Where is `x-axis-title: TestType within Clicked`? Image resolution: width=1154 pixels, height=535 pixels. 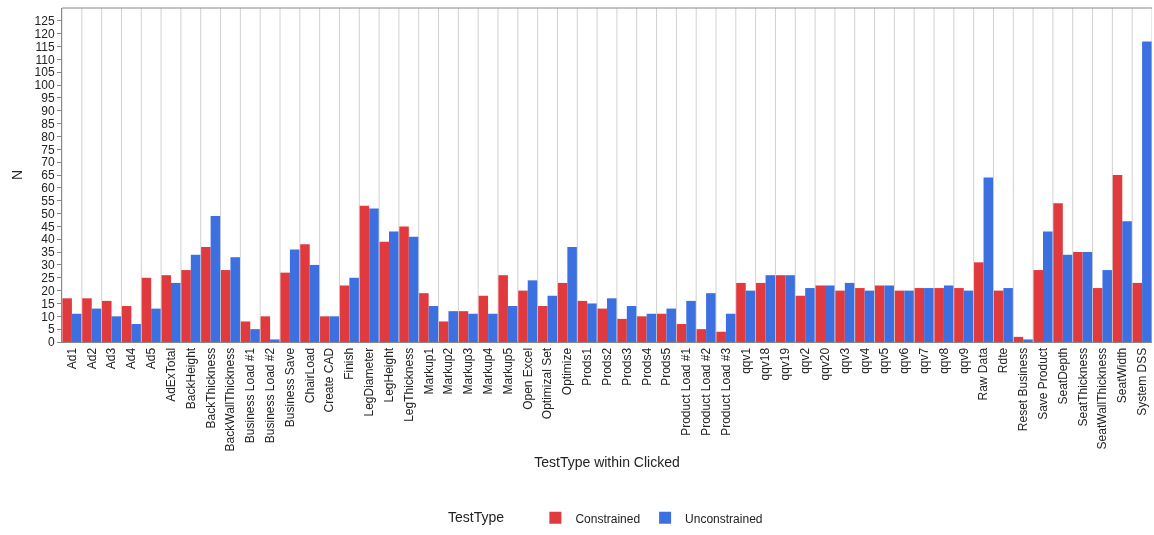 x-axis-title: TestType within Clicked is located at coordinates (607, 461).